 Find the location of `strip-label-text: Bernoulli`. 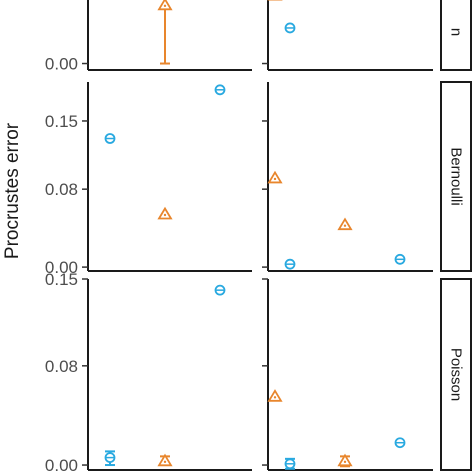

strip-label-text: Bernoulli is located at coordinates (456, 176).